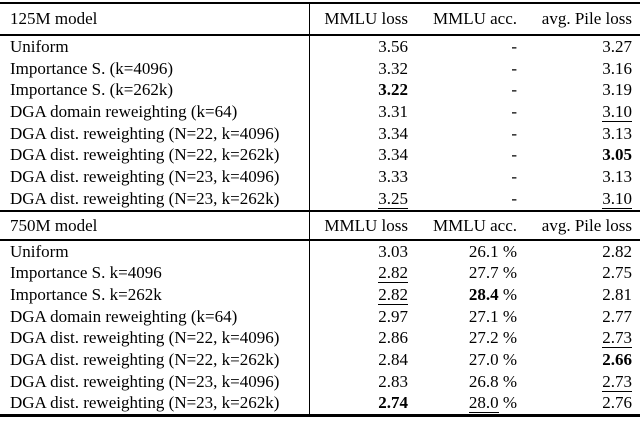  Describe the element at coordinates (483, 403) in the screenshot. I see `cell-value: 28.0` at that location.